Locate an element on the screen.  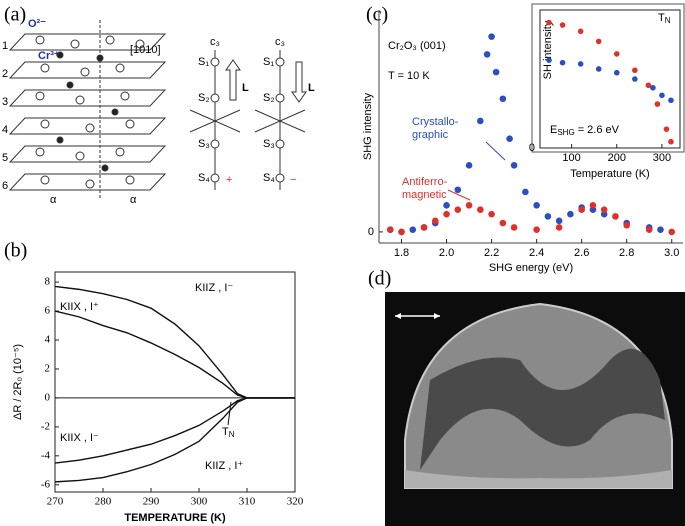
x-tick-label: 100 is located at coordinates (571, 158).